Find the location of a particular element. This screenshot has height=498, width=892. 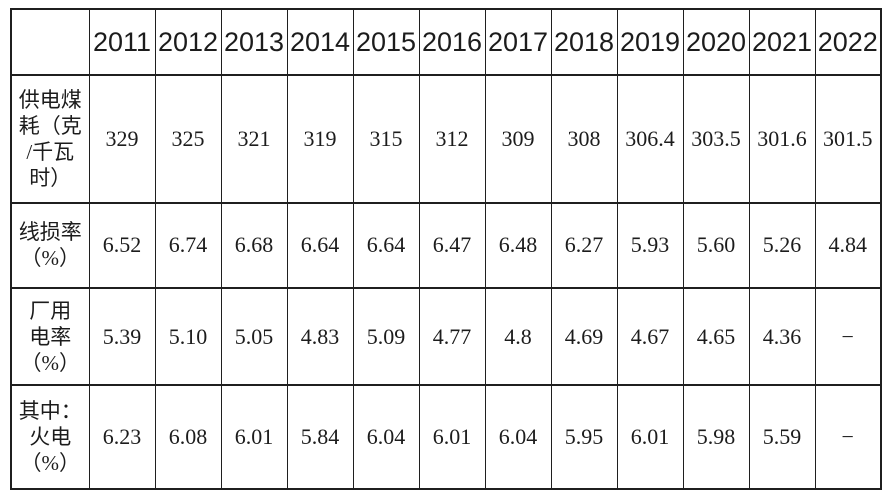

table-cell: 6.47 is located at coordinates (452, 245).